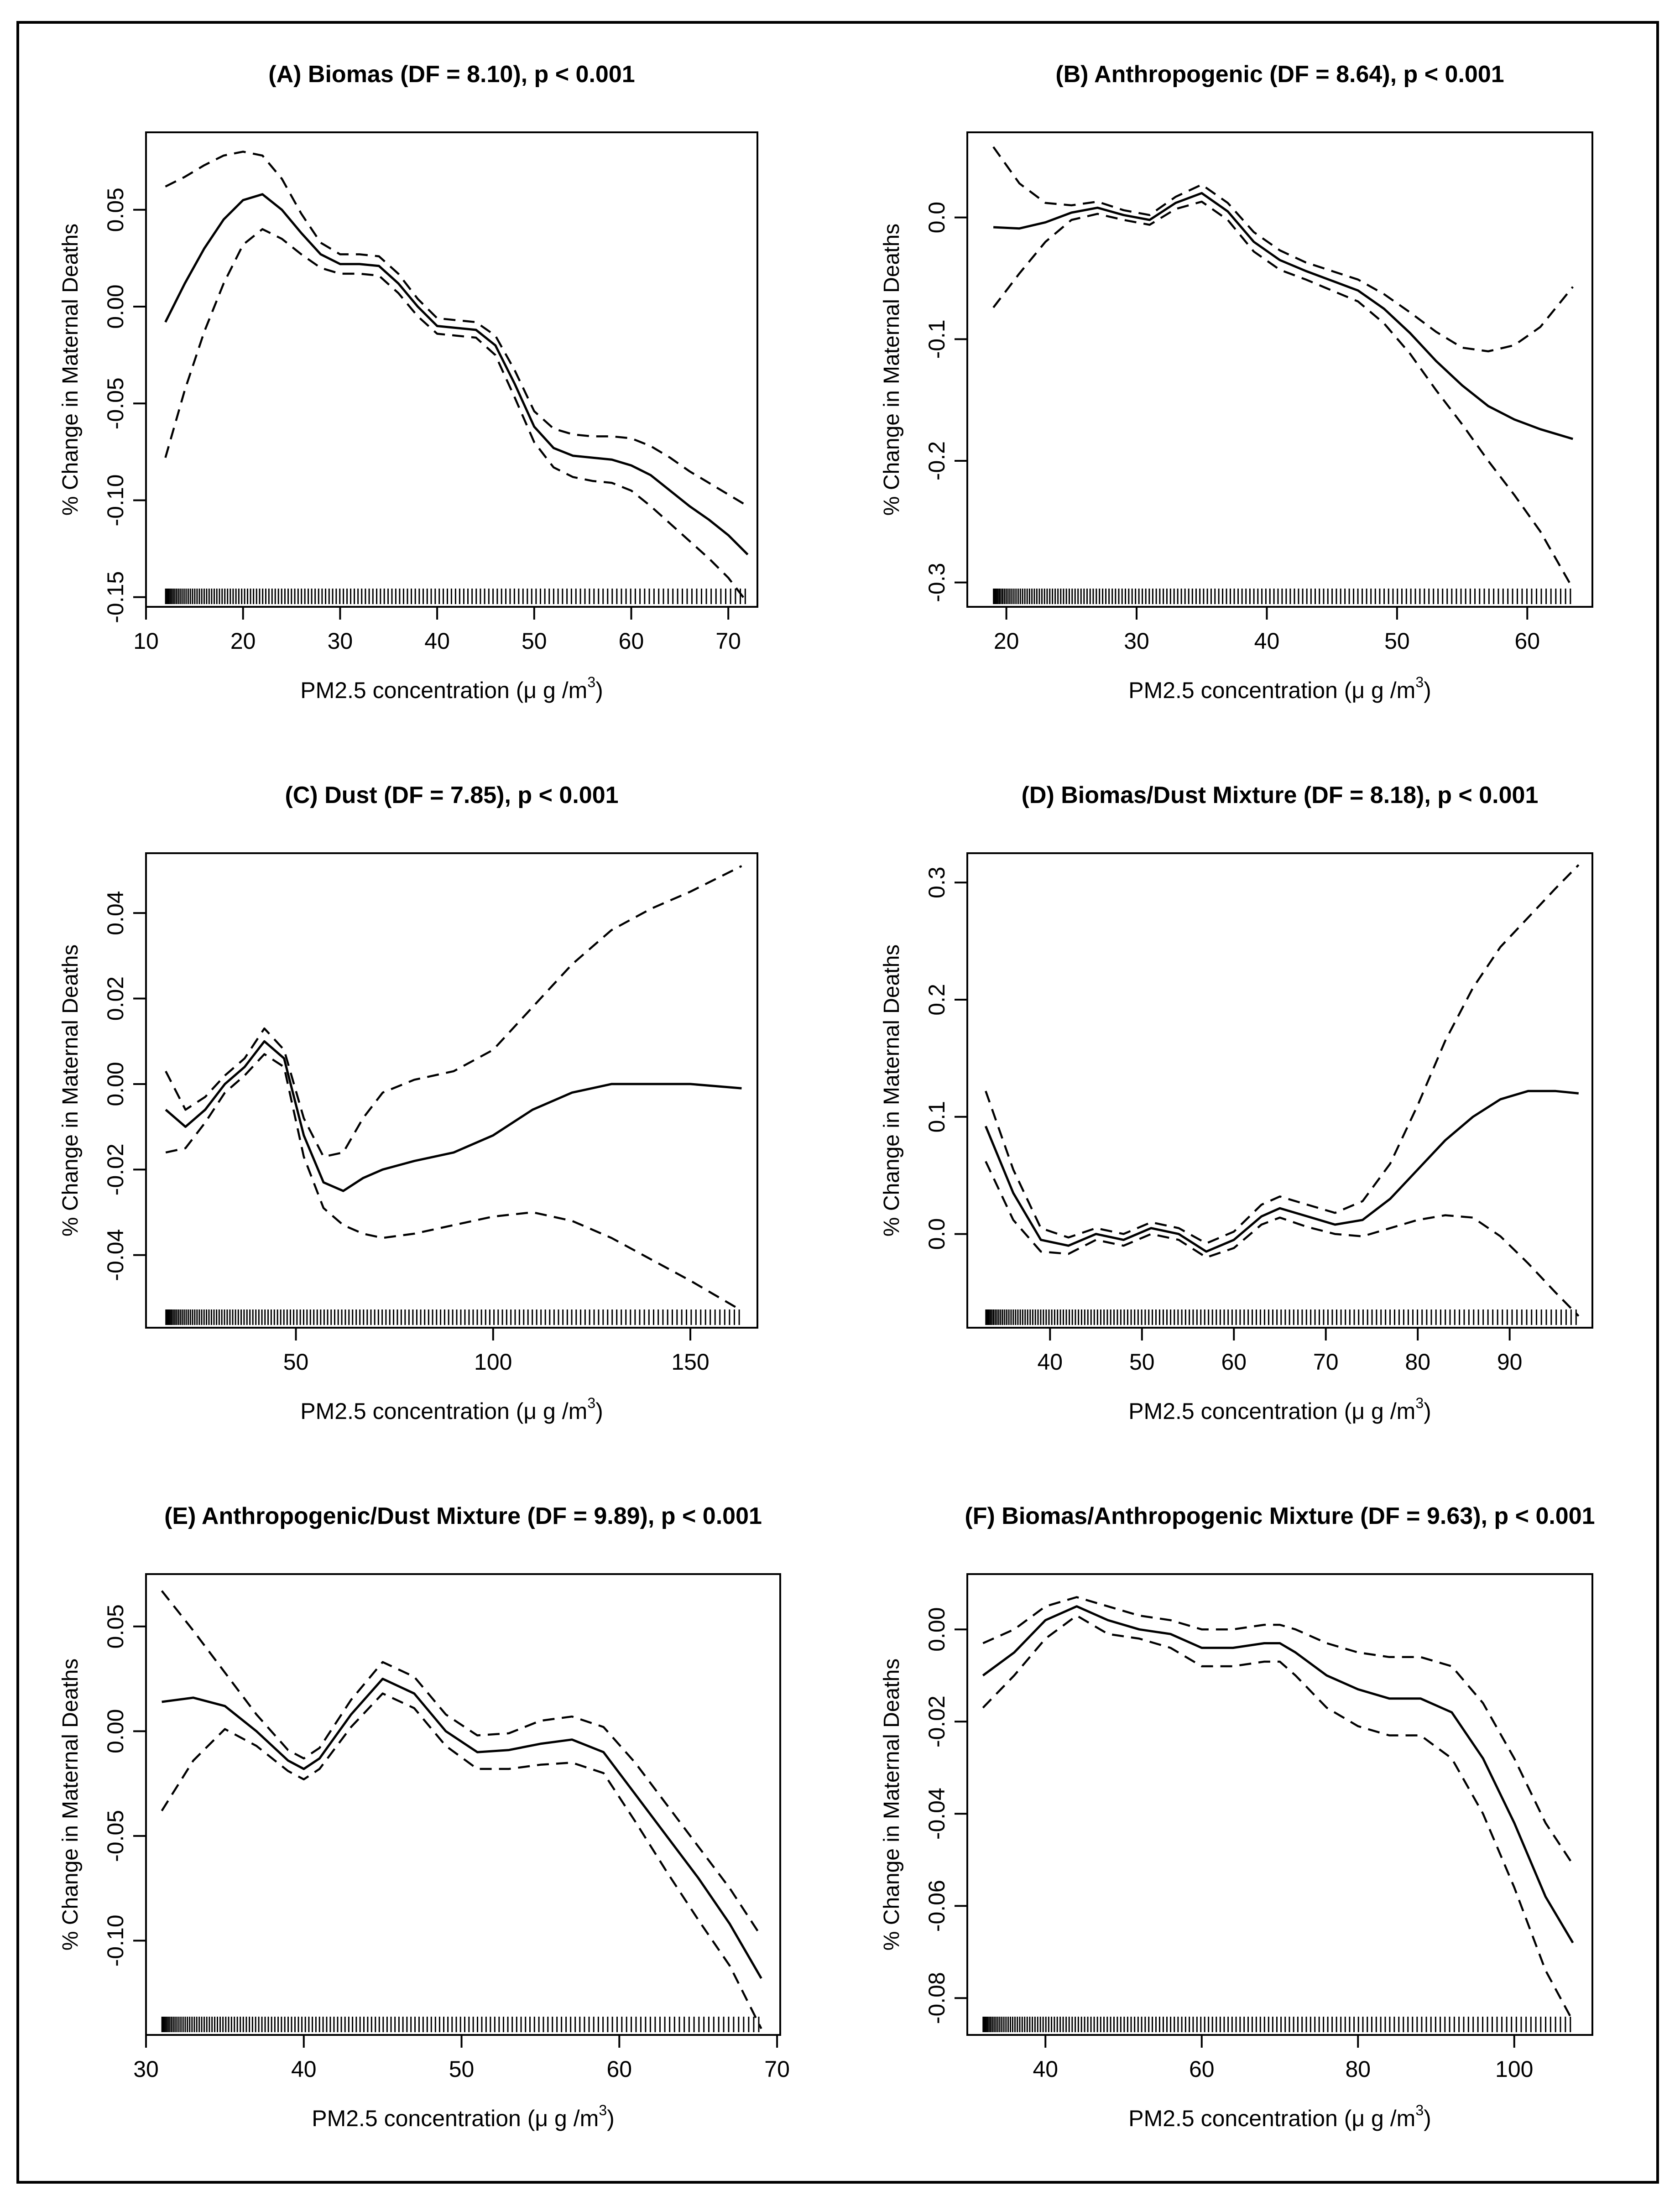 This screenshot has height=2201, width=1680. What do you see at coordinates (146, 641) in the screenshot?
I see `x-tick-label: 10` at bounding box center [146, 641].